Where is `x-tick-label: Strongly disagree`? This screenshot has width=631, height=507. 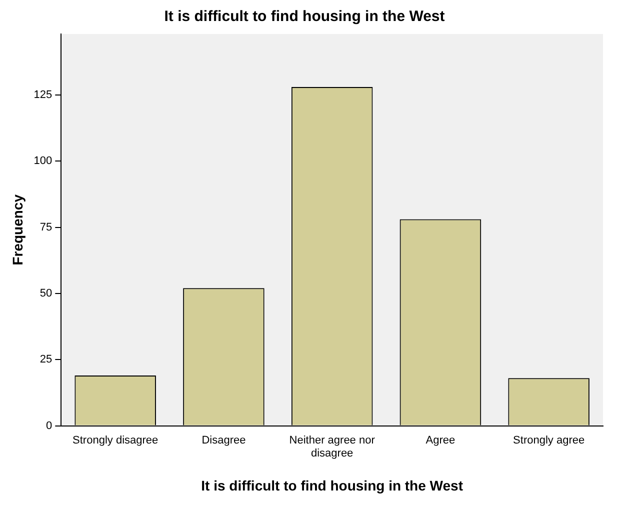 x-tick-label: Strongly disagree is located at coordinates (115, 440).